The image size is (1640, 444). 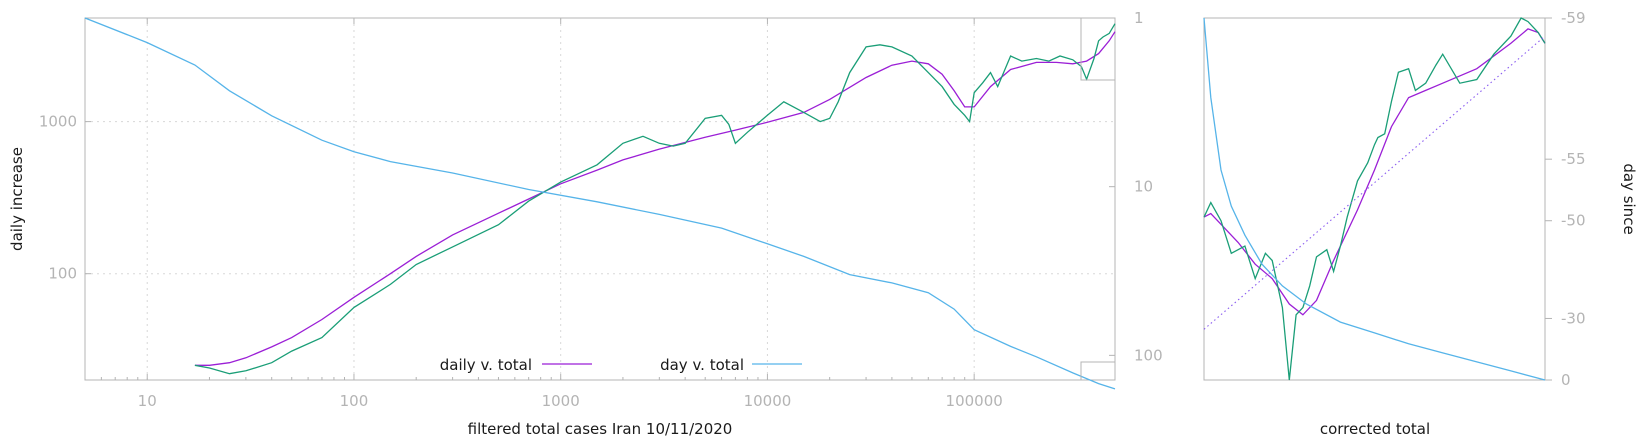 What do you see at coordinates (600, 429) in the screenshot?
I see `main-x-axis-label: filtered total cases Iran 10/11/2020` at bounding box center [600, 429].